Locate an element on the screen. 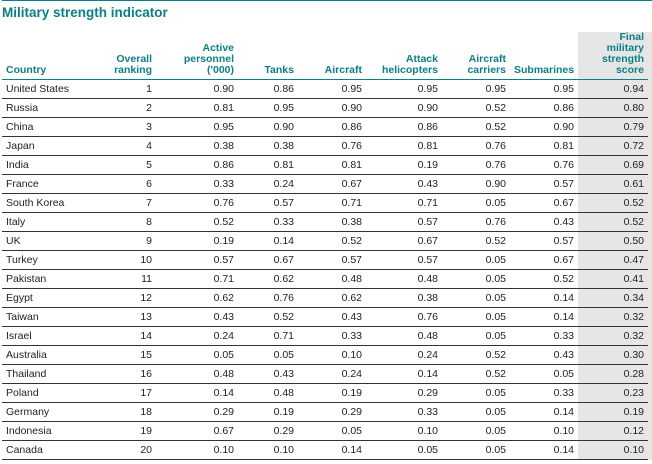 This screenshot has height=464, width=652. cell-active-personnel: 0.90 is located at coordinates (197, 89).